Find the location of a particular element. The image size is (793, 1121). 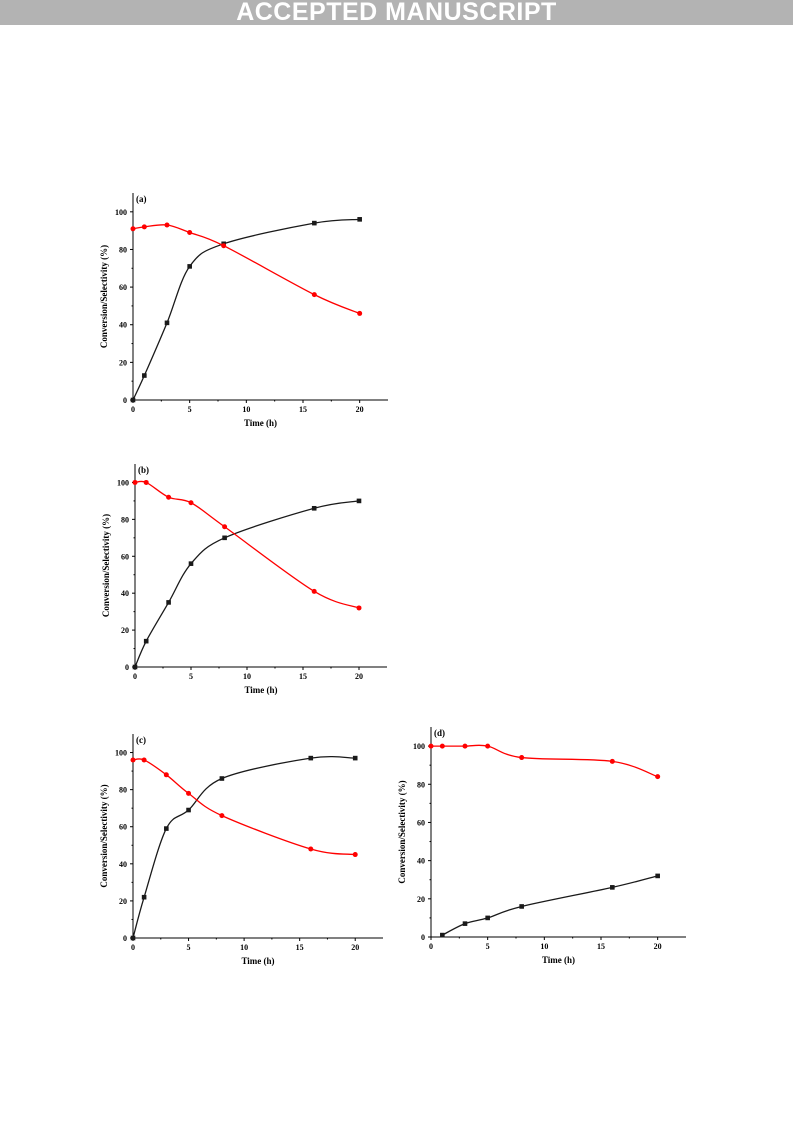

accepted-manuscript-banner: ACCEPTED MANUSCRIPT is located at coordinates (396, 13).